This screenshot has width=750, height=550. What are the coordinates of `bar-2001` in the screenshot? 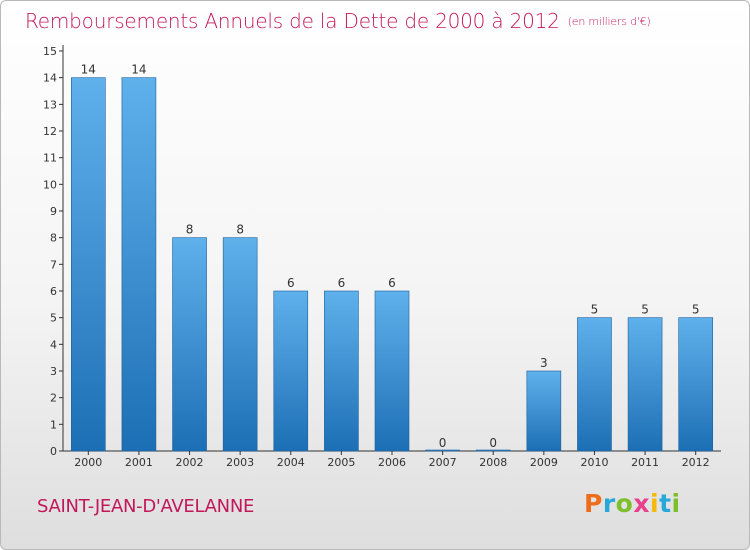 It's located at (139, 264).